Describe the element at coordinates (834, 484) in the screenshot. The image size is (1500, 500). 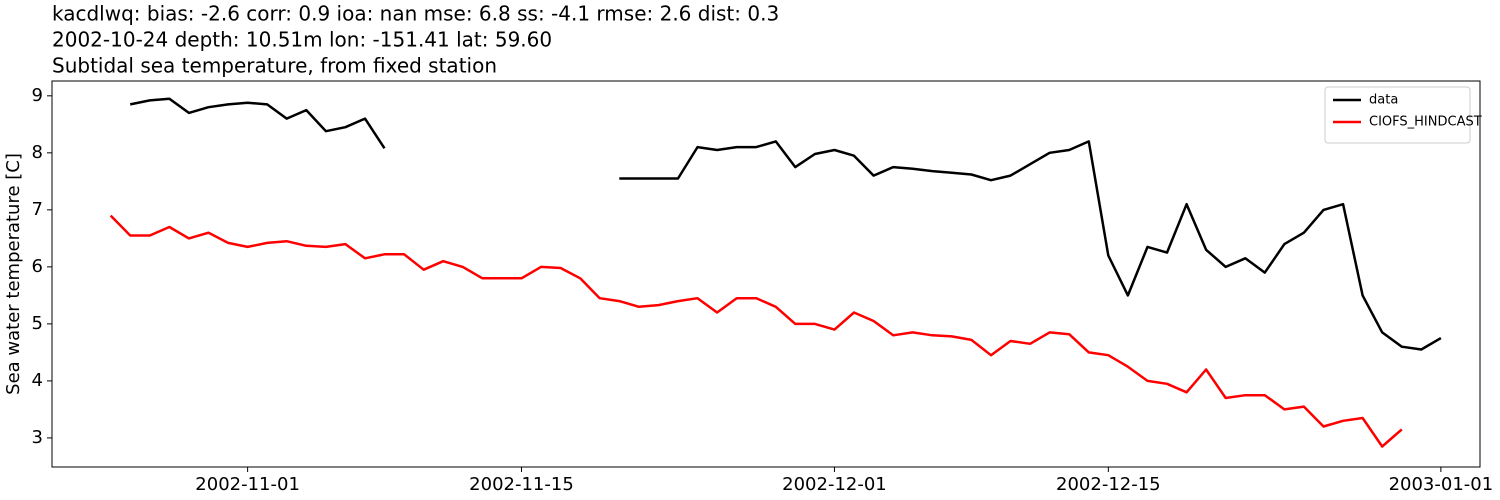
I see `x-tick-label: 2002-12-01` at that location.